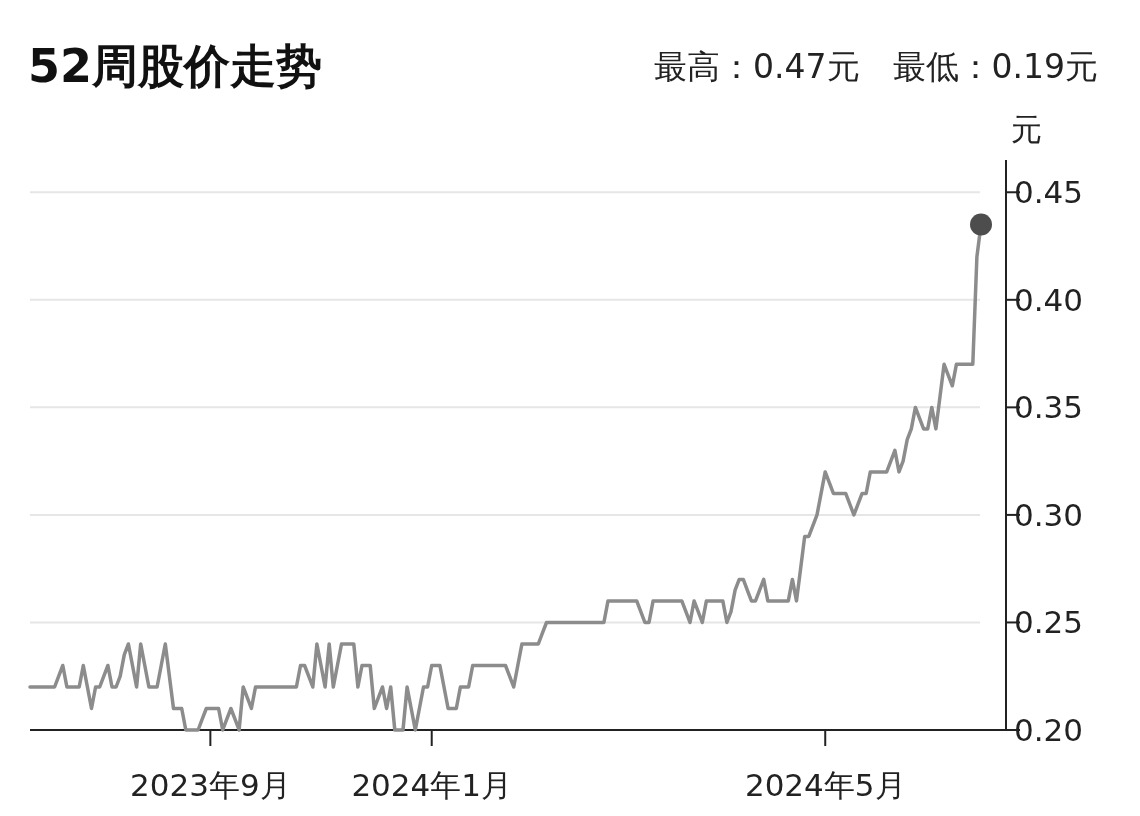 This screenshot has width=1140, height=816. Describe the element at coordinates (175, 66) in the screenshot. I see `chart-title: 52周股价走势` at that location.